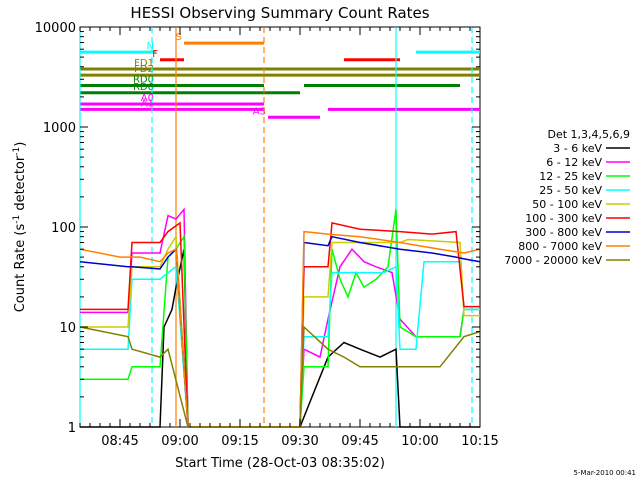 The height and width of the screenshot is (480, 640). I want to click on flag-label: A1, so click(147, 103).